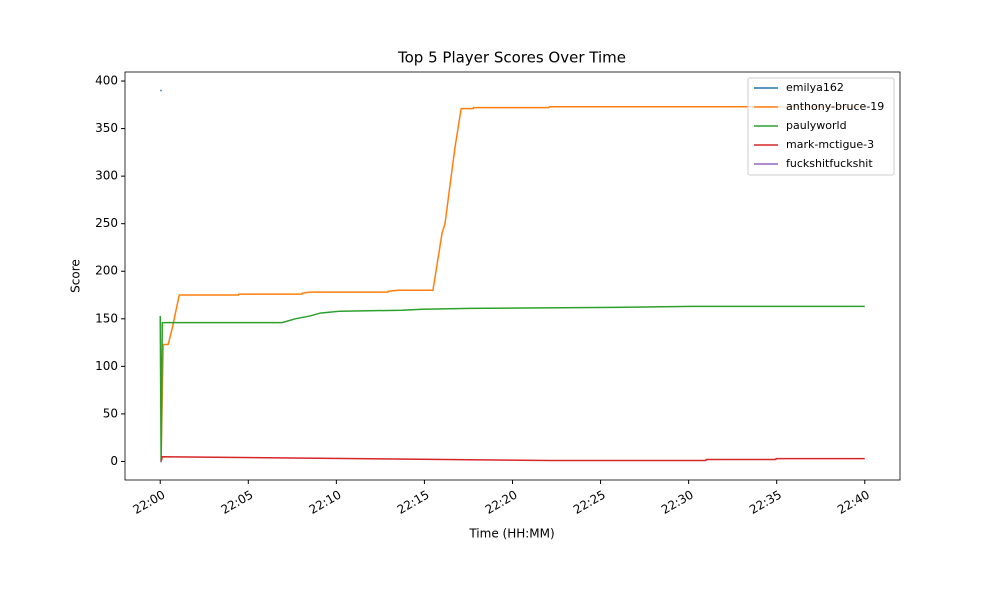 The image size is (1000, 600). I want to click on chart-title: Top 5 Player Scores Over Time, so click(511, 58).